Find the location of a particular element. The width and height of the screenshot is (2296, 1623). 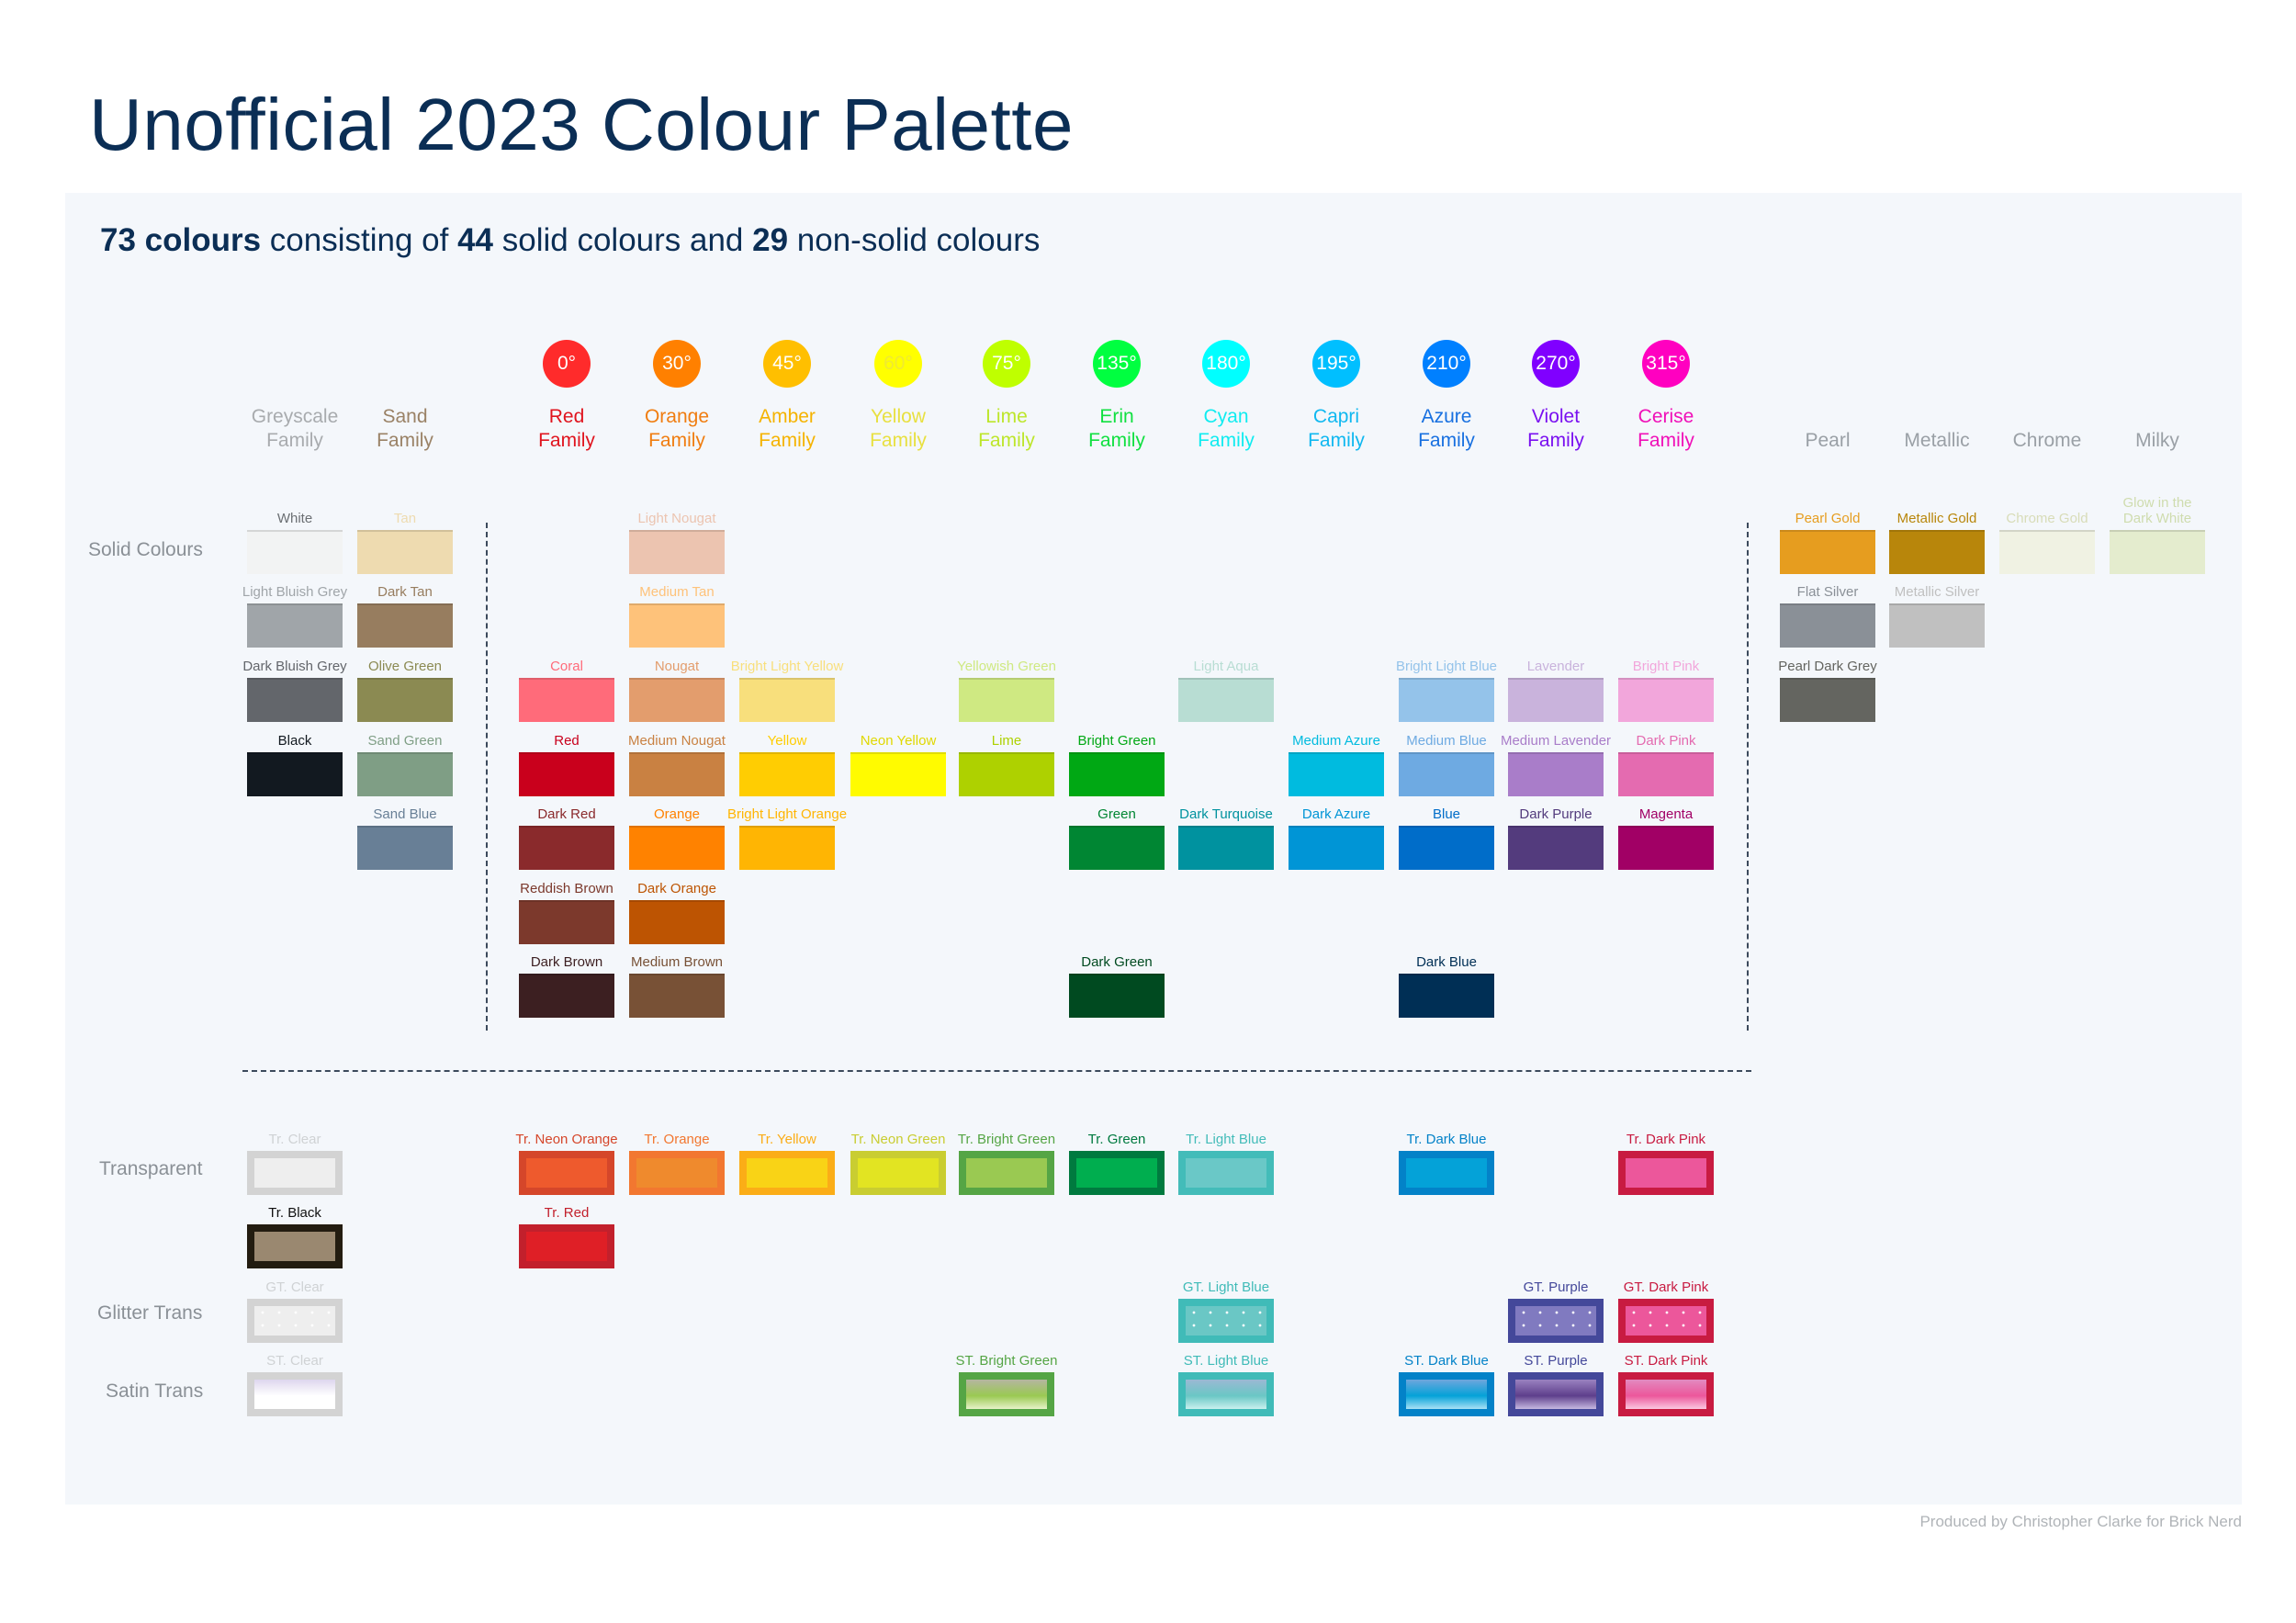

swatch-st-purple is located at coordinates (1556, 1394).